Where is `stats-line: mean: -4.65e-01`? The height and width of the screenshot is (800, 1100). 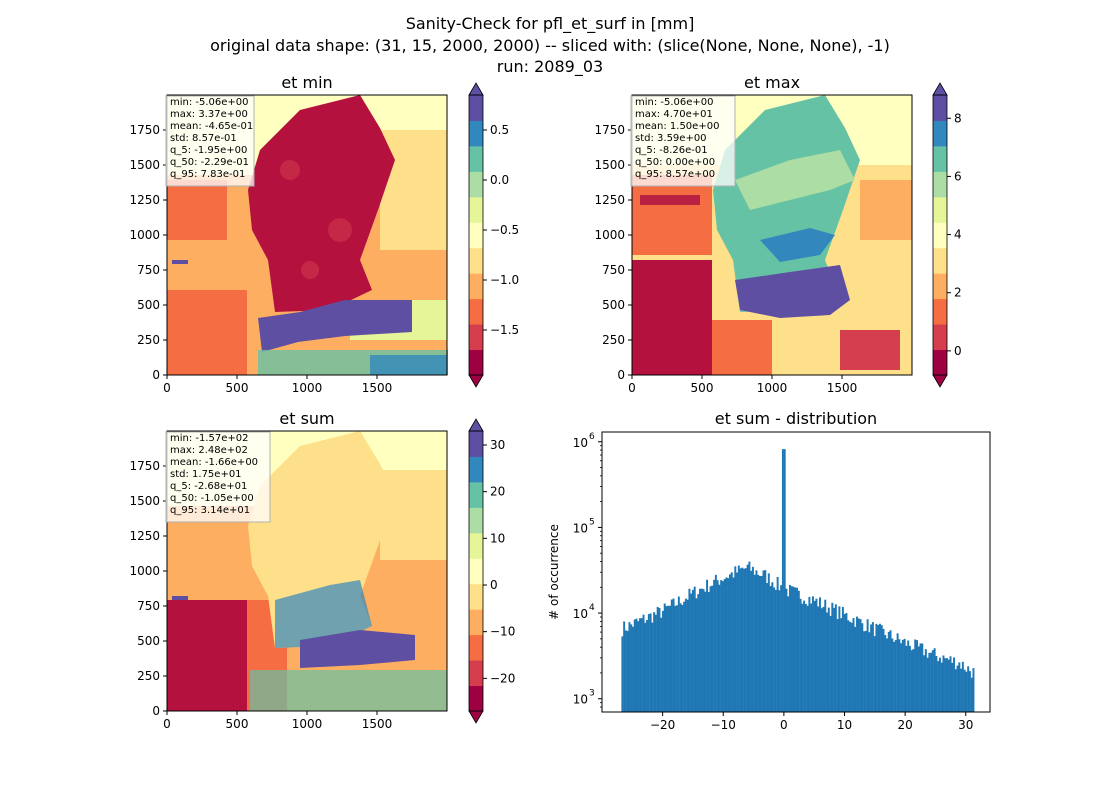 stats-line: mean: -4.65e-01 is located at coordinates (211, 126).